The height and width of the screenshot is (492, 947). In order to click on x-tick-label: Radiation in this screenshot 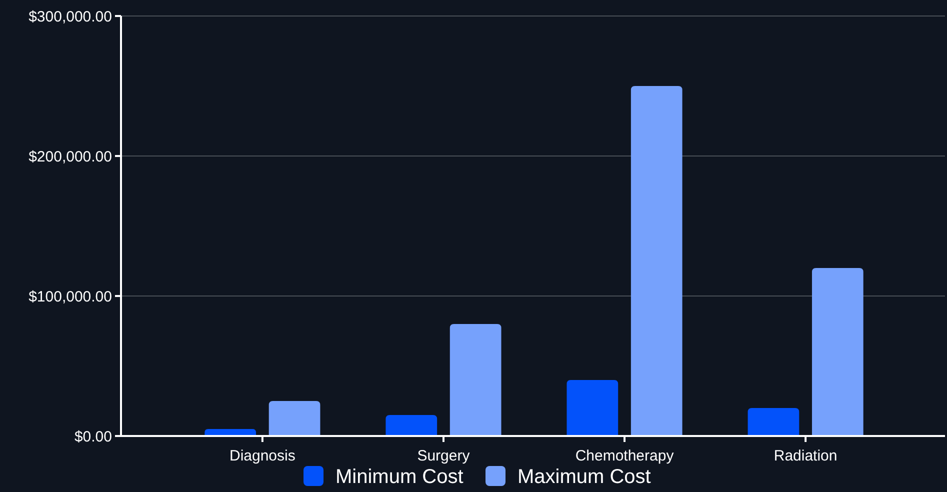, I will do `click(806, 455)`.